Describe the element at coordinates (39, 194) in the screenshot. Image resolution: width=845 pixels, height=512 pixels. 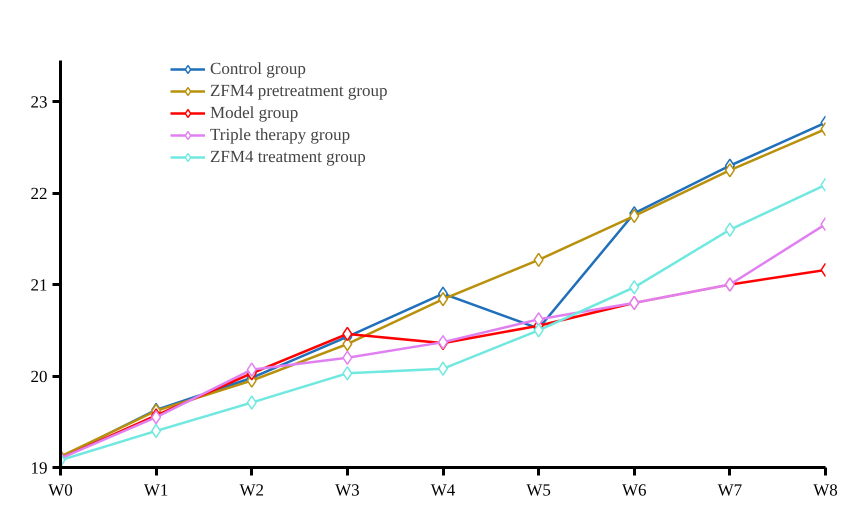
I see `y-tick-label: 22` at that location.